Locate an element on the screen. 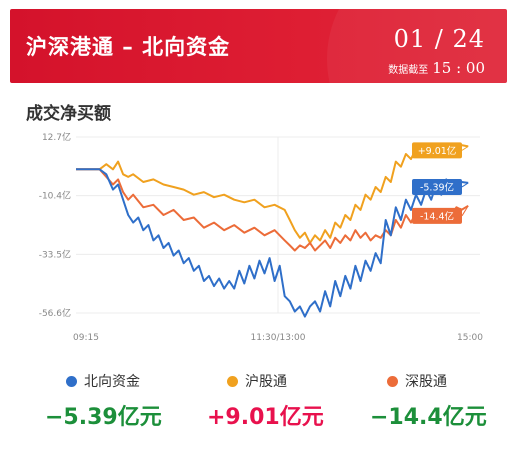  end-tag-north is located at coordinates (437, 186).